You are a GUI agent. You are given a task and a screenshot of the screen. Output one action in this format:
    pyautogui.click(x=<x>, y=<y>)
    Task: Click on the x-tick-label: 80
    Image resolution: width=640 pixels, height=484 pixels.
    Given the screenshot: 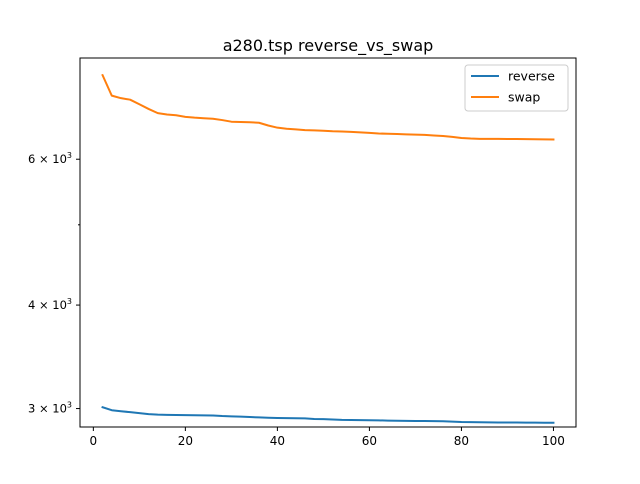 What is the action you would take?
    pyautogui.click(x=461, y=441)
    